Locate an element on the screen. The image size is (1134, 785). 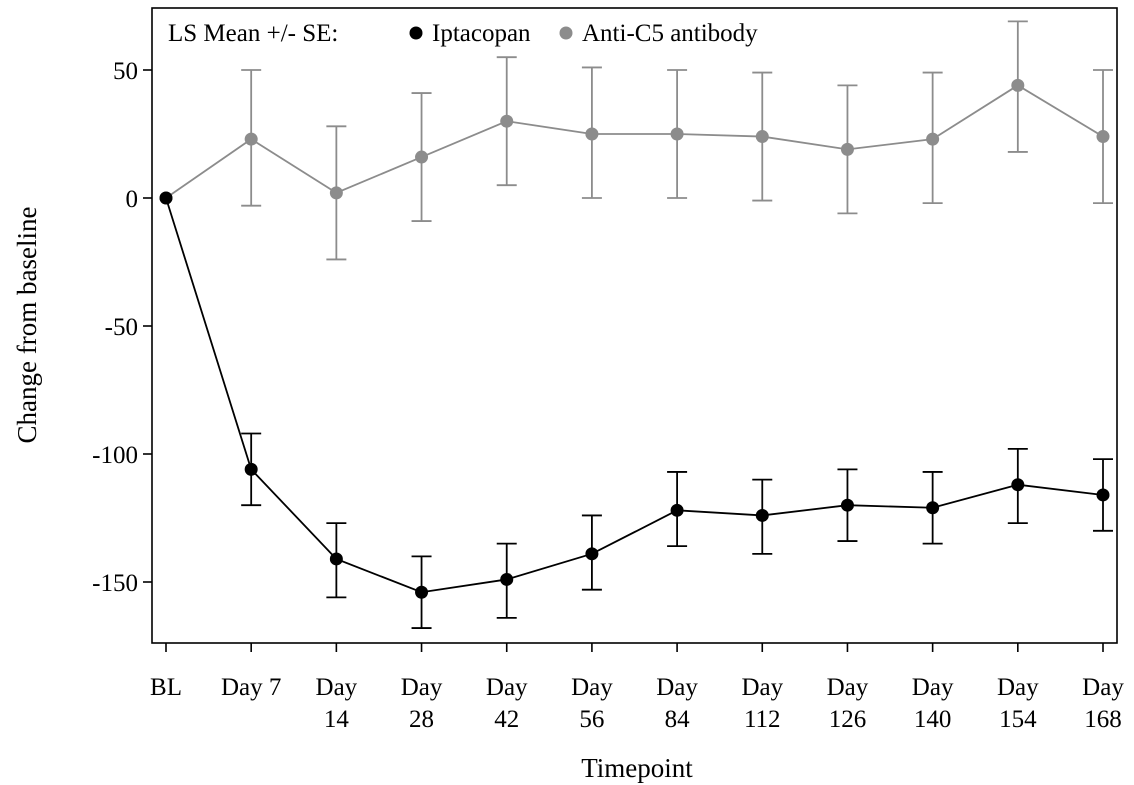
x-tick-label: 56 is located at coordinates (591, 719).